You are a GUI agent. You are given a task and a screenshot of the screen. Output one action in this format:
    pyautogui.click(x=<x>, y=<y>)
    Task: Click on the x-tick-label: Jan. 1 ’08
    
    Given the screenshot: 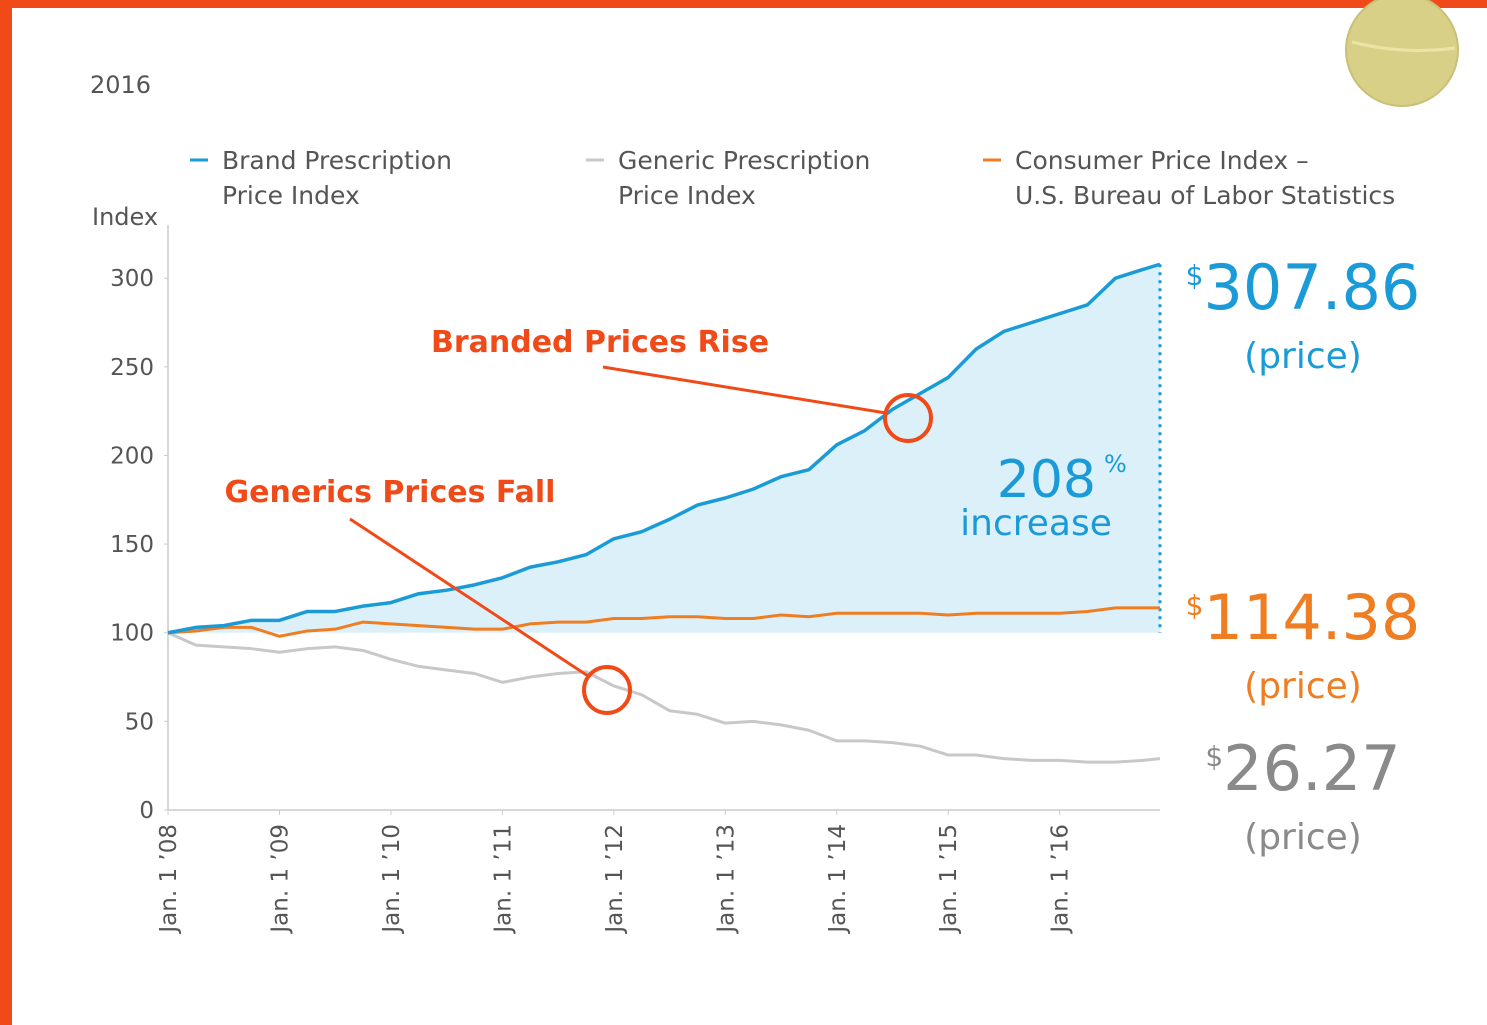 What is the action you would take?
    pyautogui.click(x=169, y=879)
    